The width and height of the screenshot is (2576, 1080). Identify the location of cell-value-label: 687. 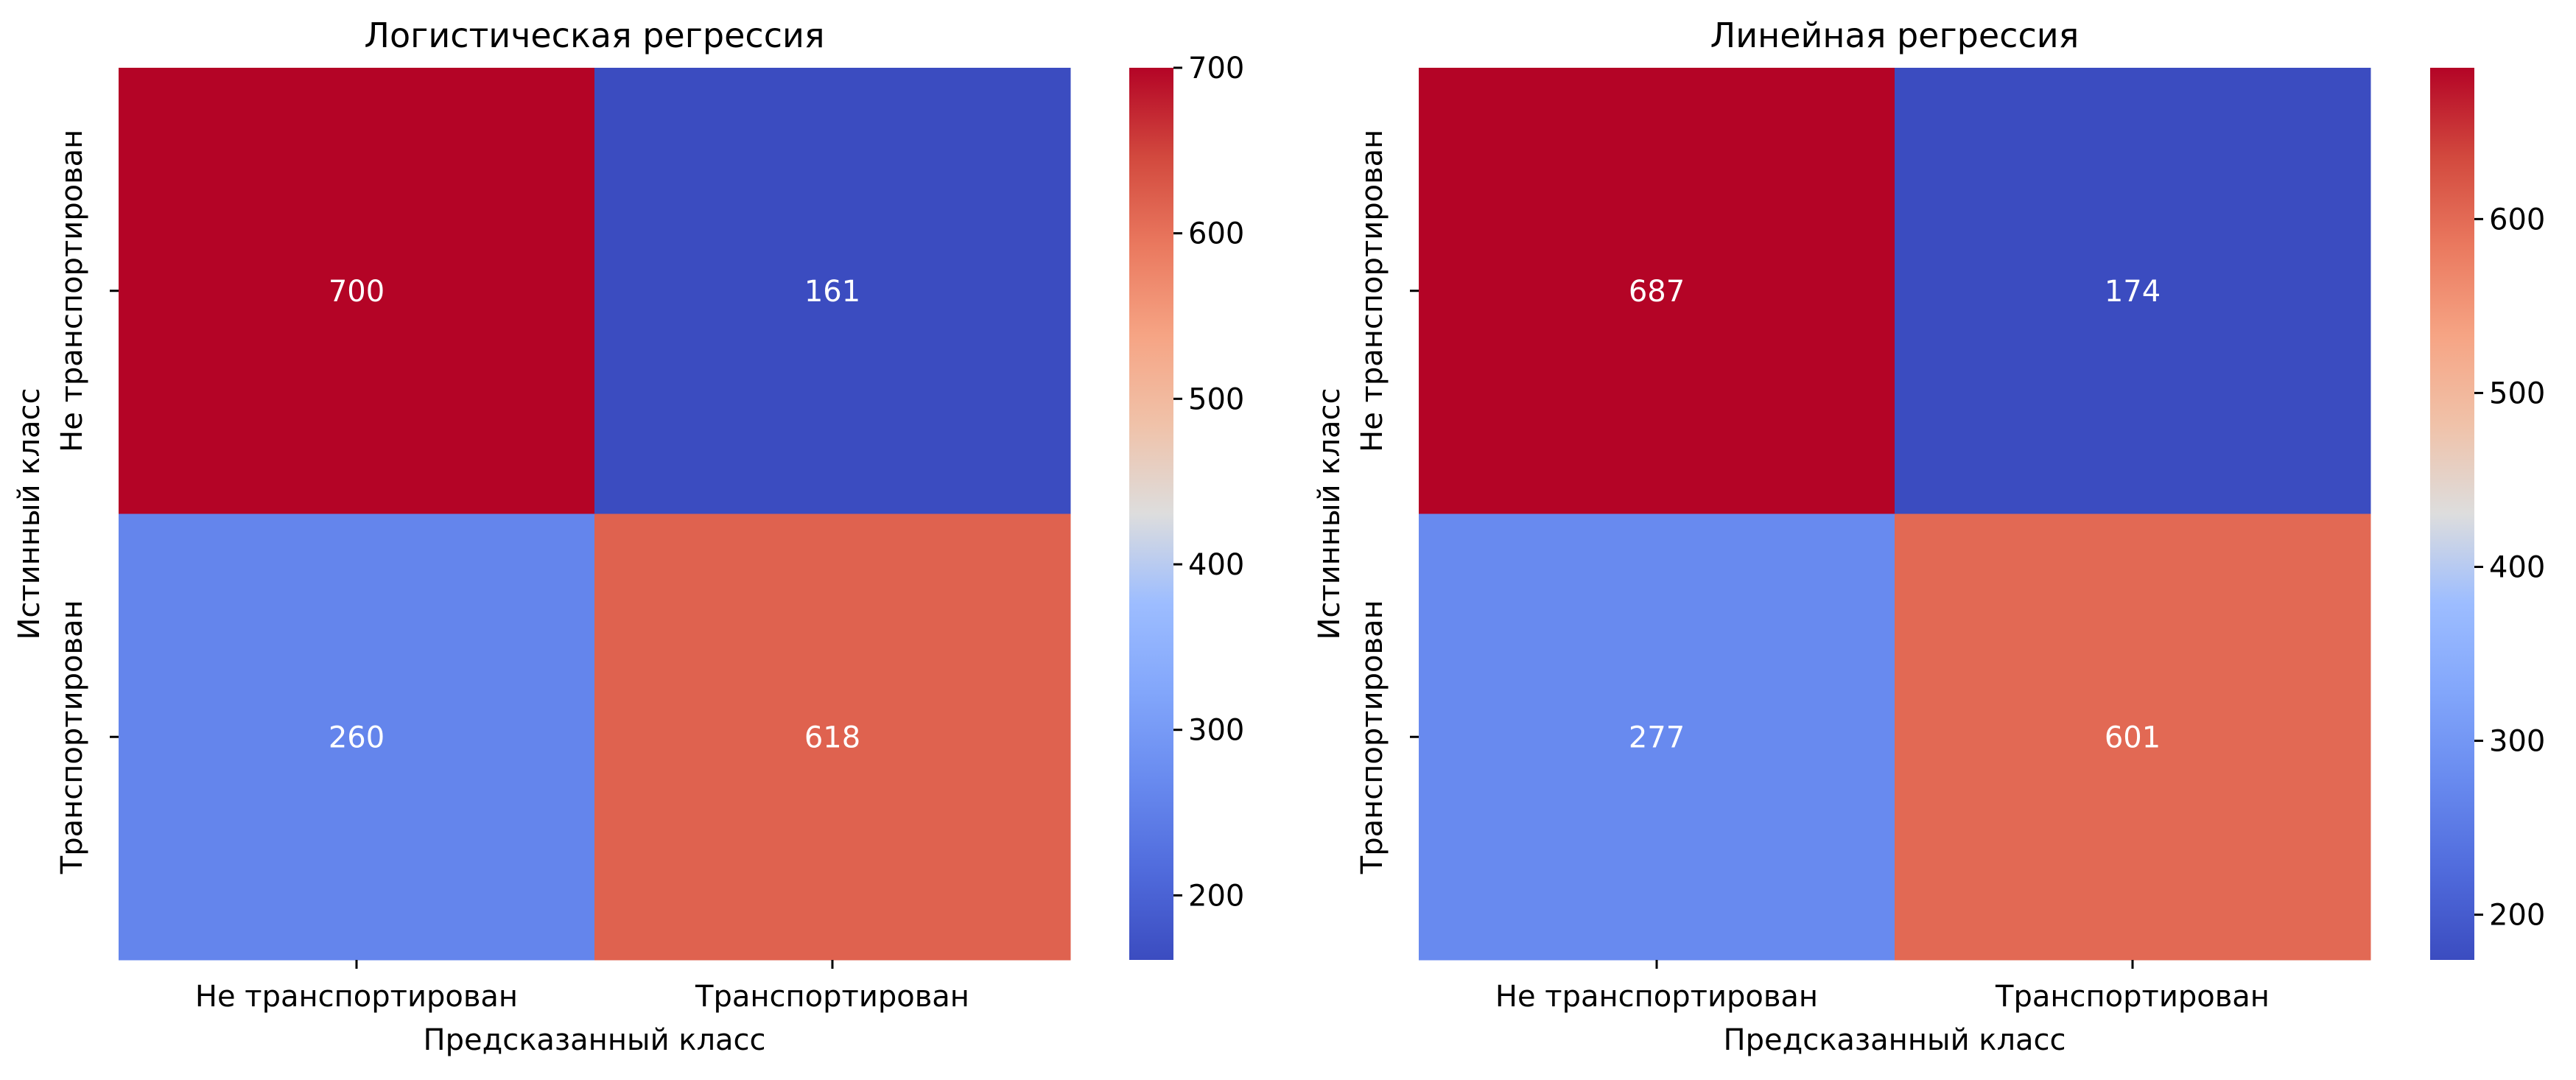
(1657, 292).